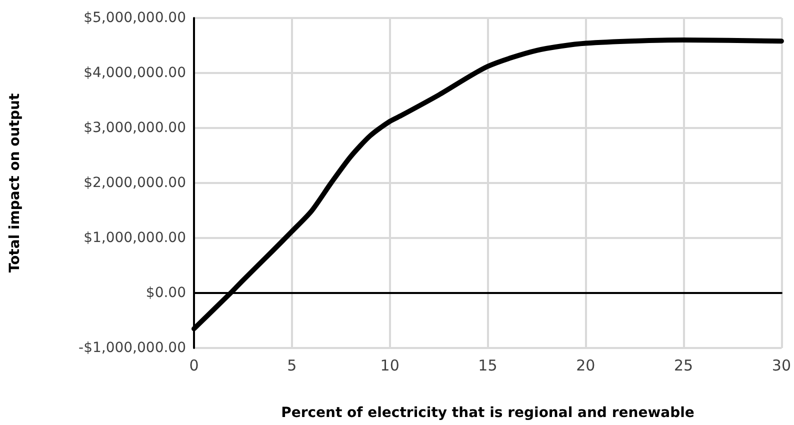 The height and width of the screenshot is (425, 794). Describe the element at coordinates (135, 73) in the screenshot. I see `y-tick-label: $4,000,000.00` at that location.